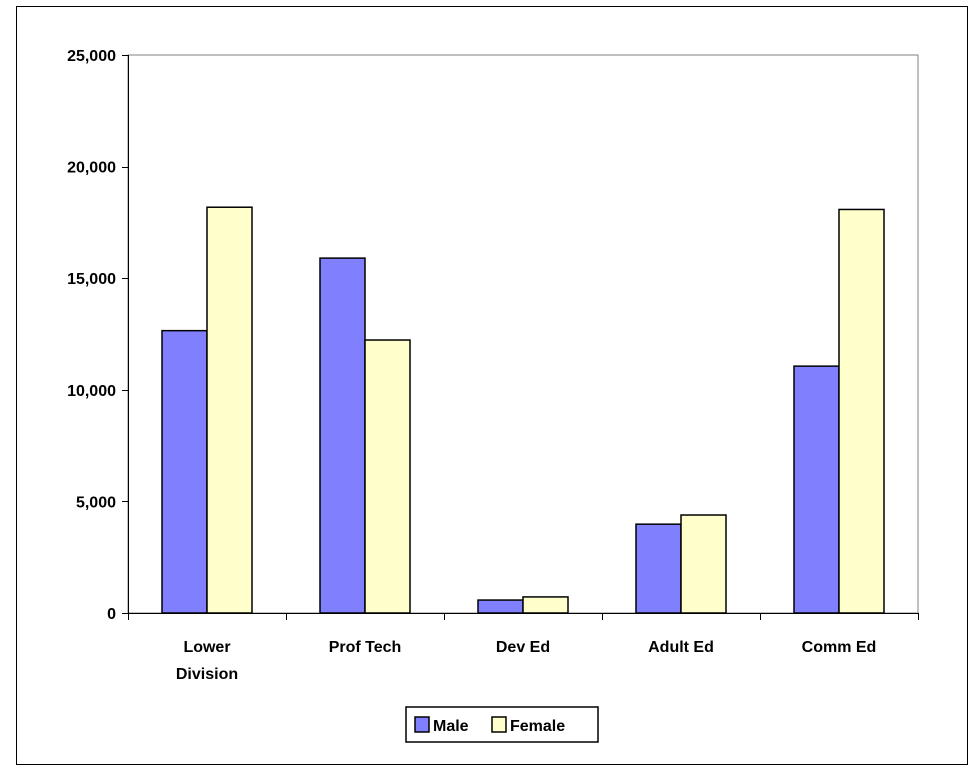 This screenshot has width=976, height=770. What do you see at coordinates (365, 647) in the screenshot?
I see `x-tick-label: Prof Tech` at bounding box center [365, 647].